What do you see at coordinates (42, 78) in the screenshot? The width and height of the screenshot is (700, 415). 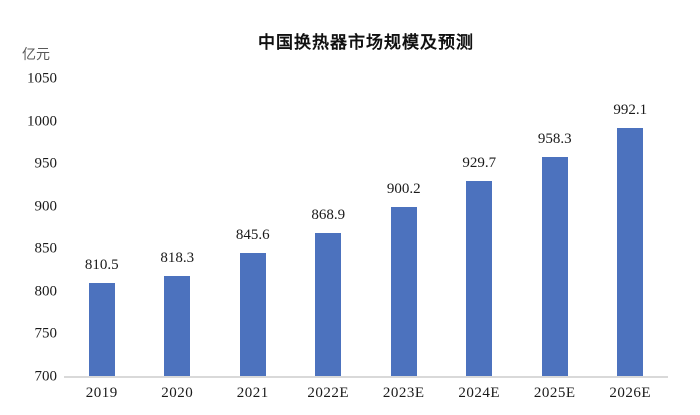 I see `y-axis-tick-label: 1050` at bounding box center [42, 78].